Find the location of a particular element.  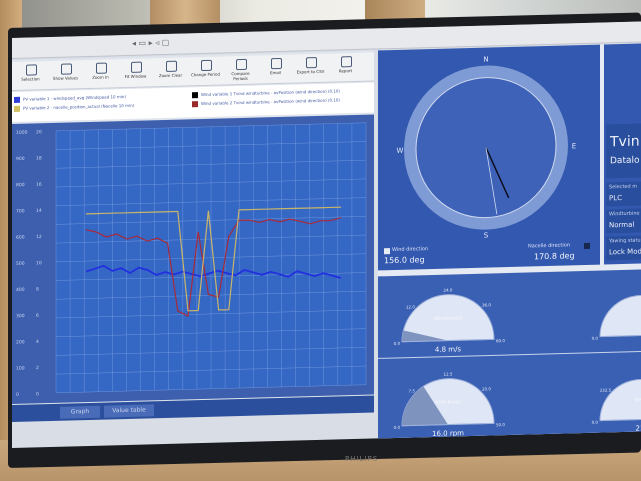

axis-tick-label-2: 14 is located at coordinates (39, 211).